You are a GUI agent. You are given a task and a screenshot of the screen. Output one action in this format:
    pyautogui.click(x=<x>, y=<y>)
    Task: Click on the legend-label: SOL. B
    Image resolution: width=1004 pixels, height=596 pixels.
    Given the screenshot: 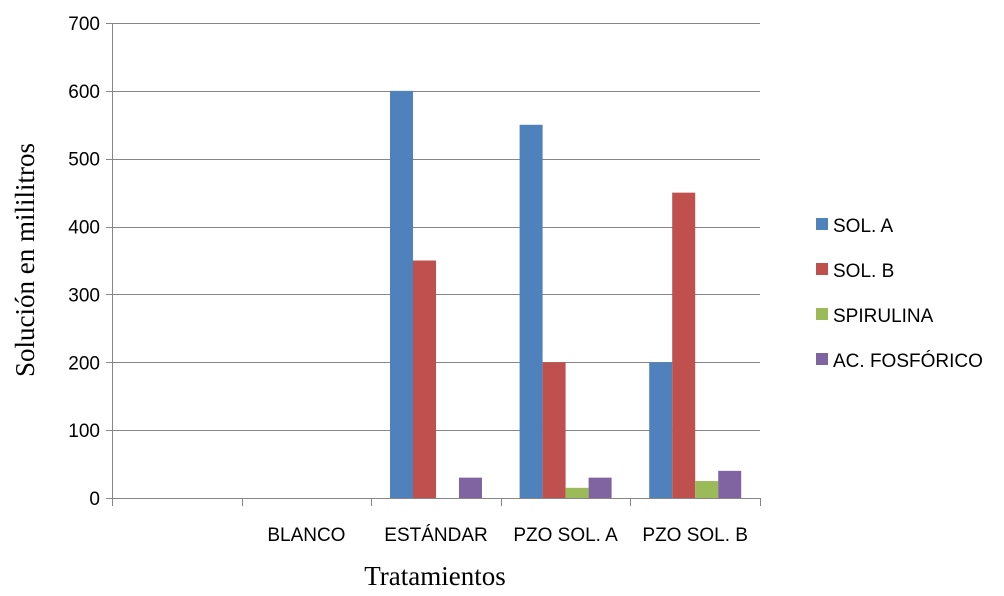 What is the action you would take?
    pyautogui.click(x=863, y=271)
    